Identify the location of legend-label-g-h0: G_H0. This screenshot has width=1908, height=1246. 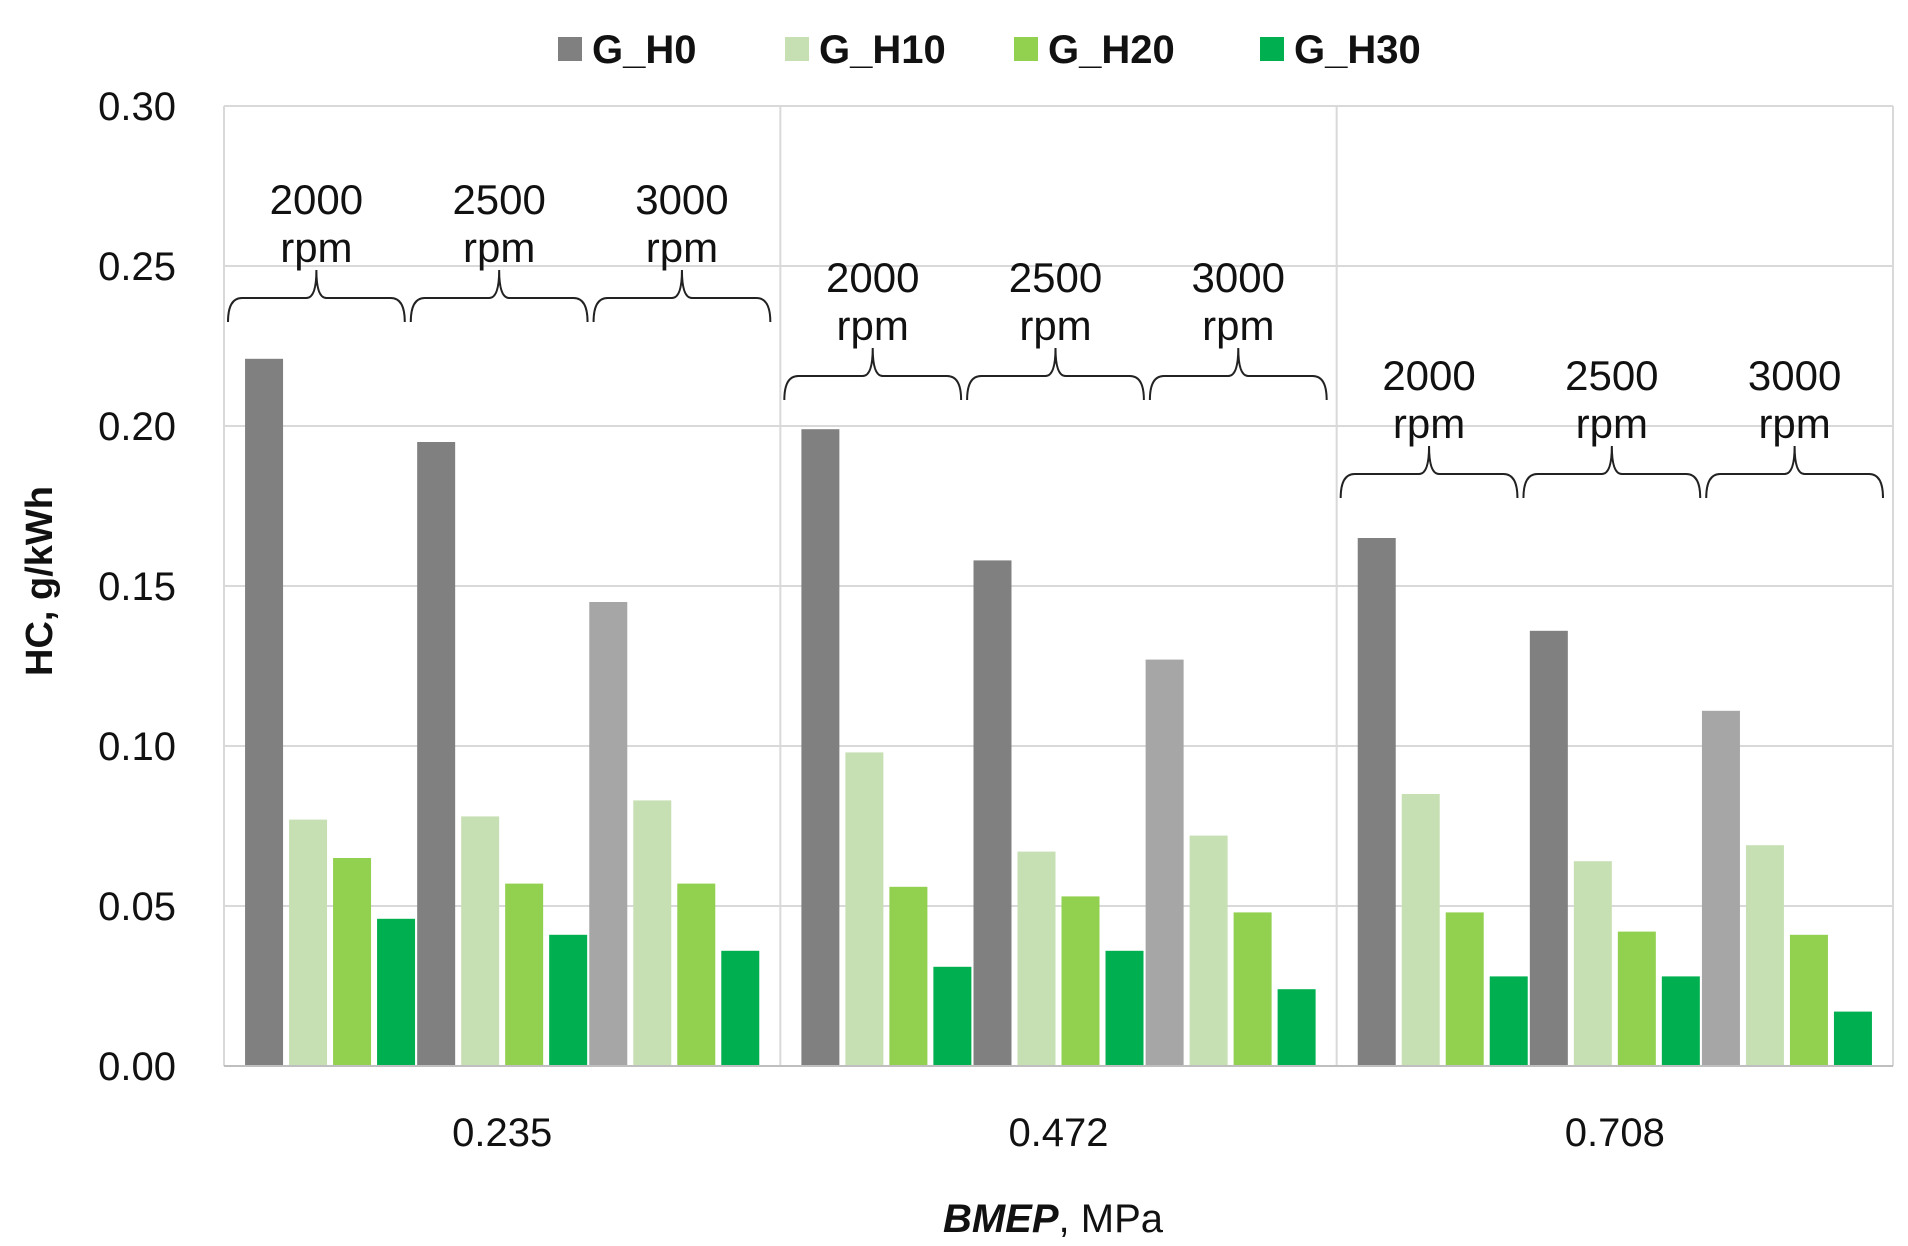
(644, 50).